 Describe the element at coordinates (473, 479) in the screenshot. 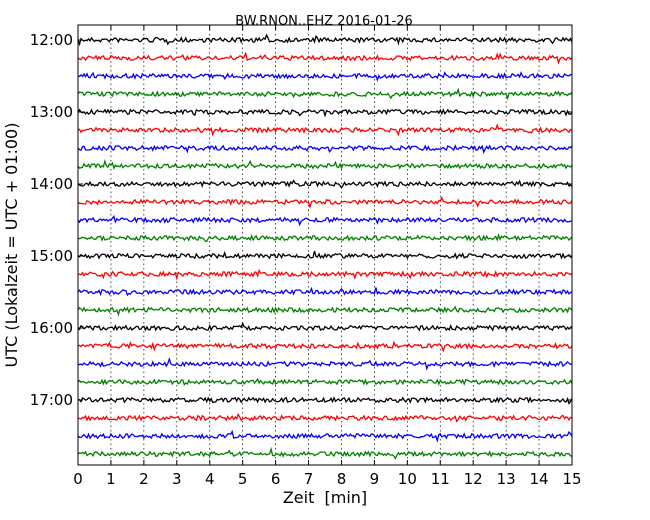

I see `x-tick-label: 12` at that location.